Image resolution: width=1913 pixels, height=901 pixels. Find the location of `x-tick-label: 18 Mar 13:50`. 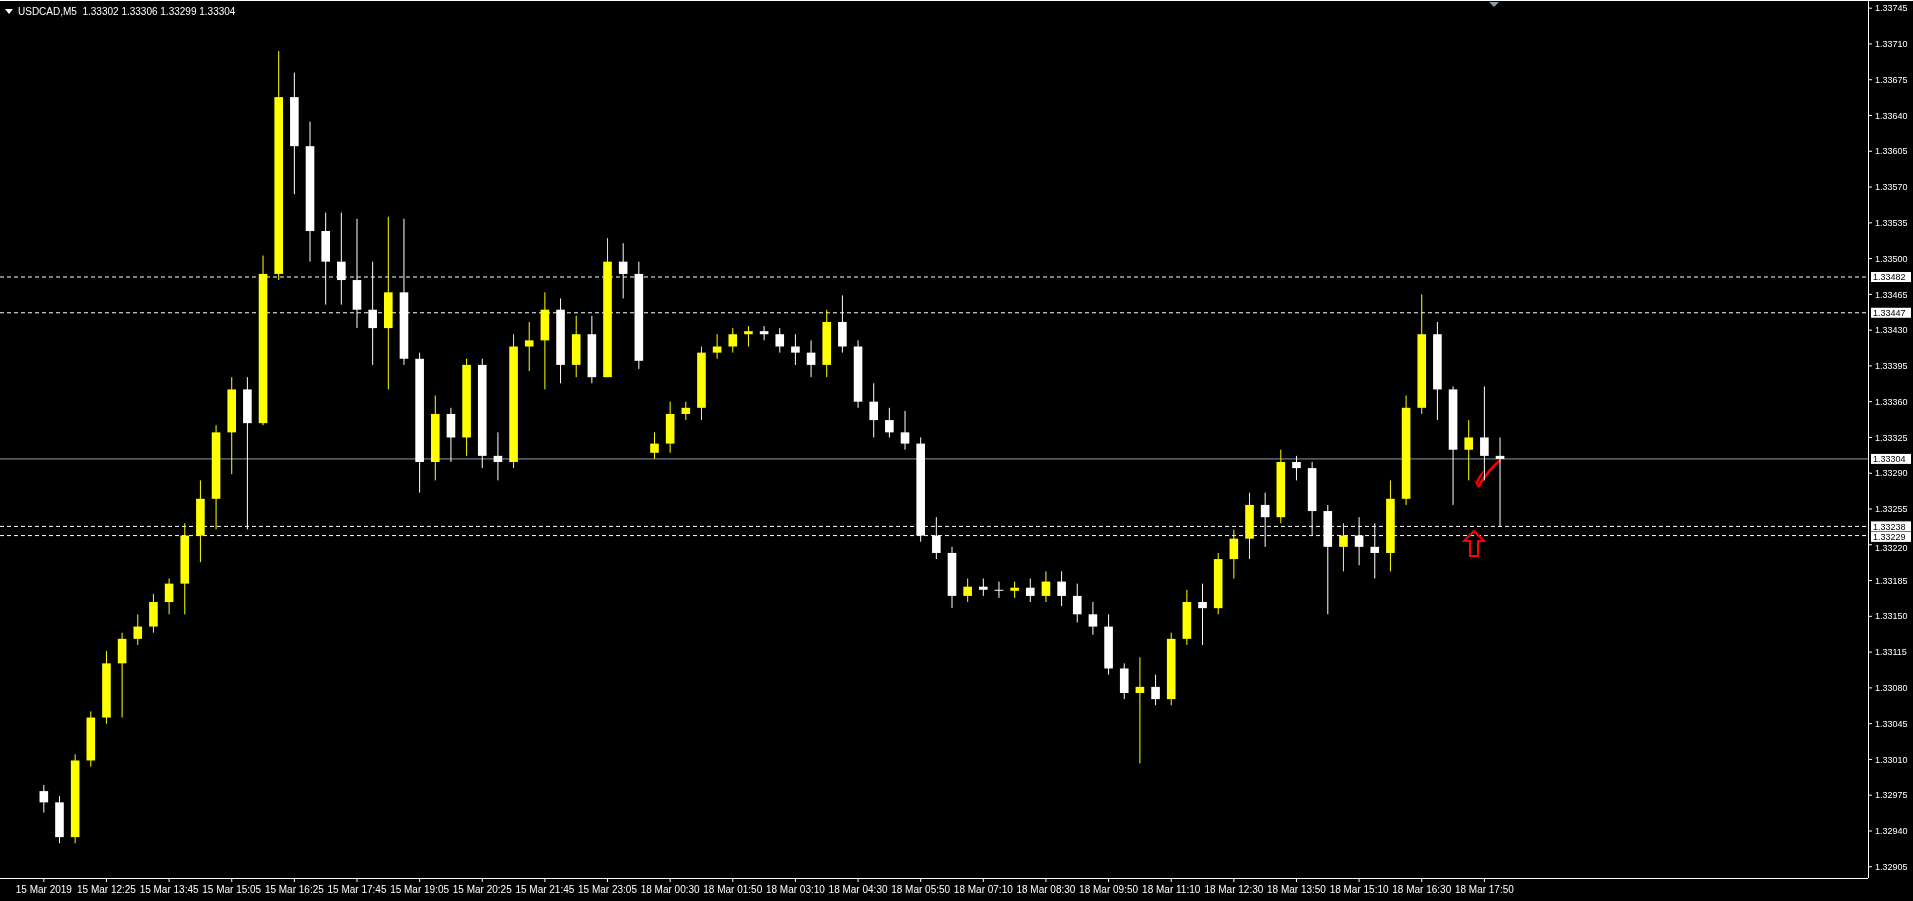

x-tick-label: 18 Mar 13:50 is located at coordinates (1297, 889).